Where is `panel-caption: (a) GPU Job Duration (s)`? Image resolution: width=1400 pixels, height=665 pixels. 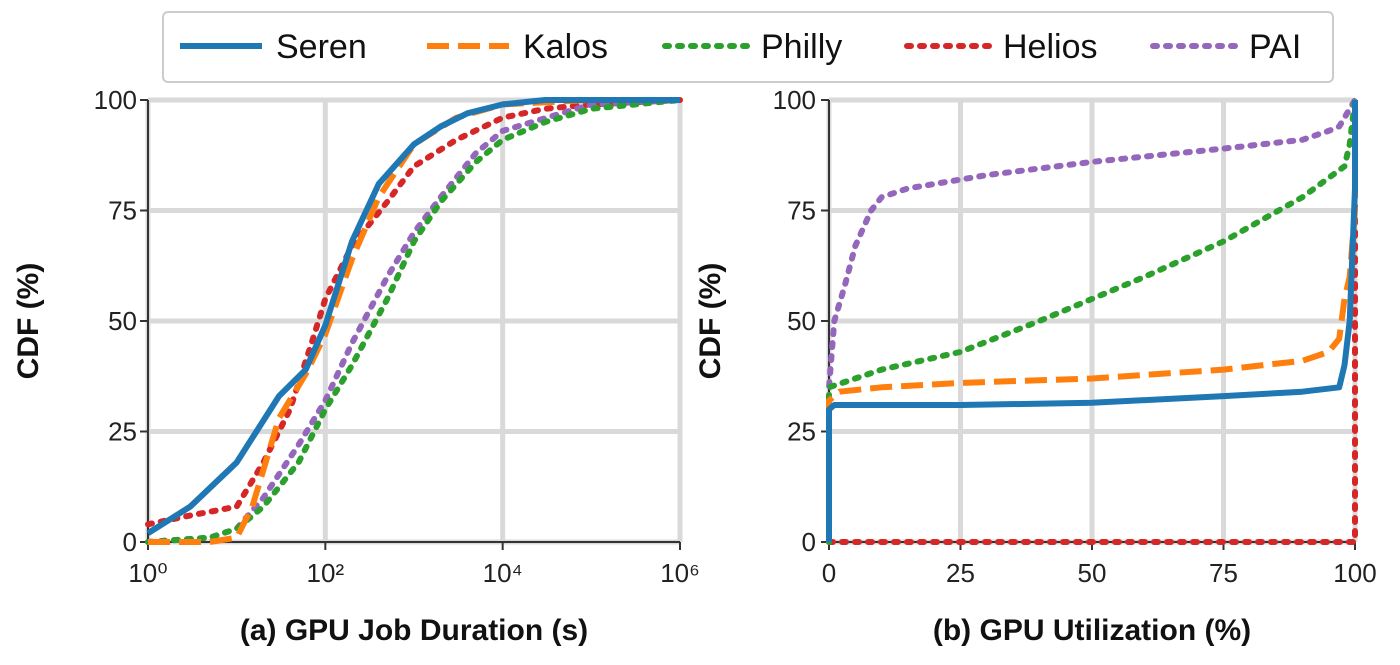 panel-caption: (a) GPU Job Duration (s) is located at coordinates (414, 630).